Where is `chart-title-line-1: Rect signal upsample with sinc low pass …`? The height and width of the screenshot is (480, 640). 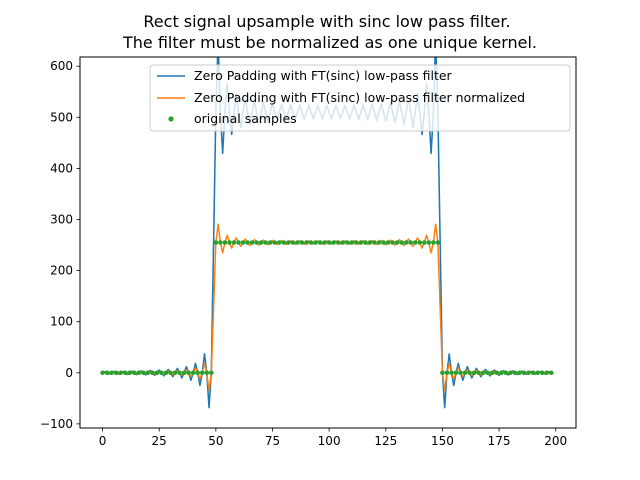 chart-title-line-1: Rect signal upsample with sinc low pass … is located at coordinates (326, 21).